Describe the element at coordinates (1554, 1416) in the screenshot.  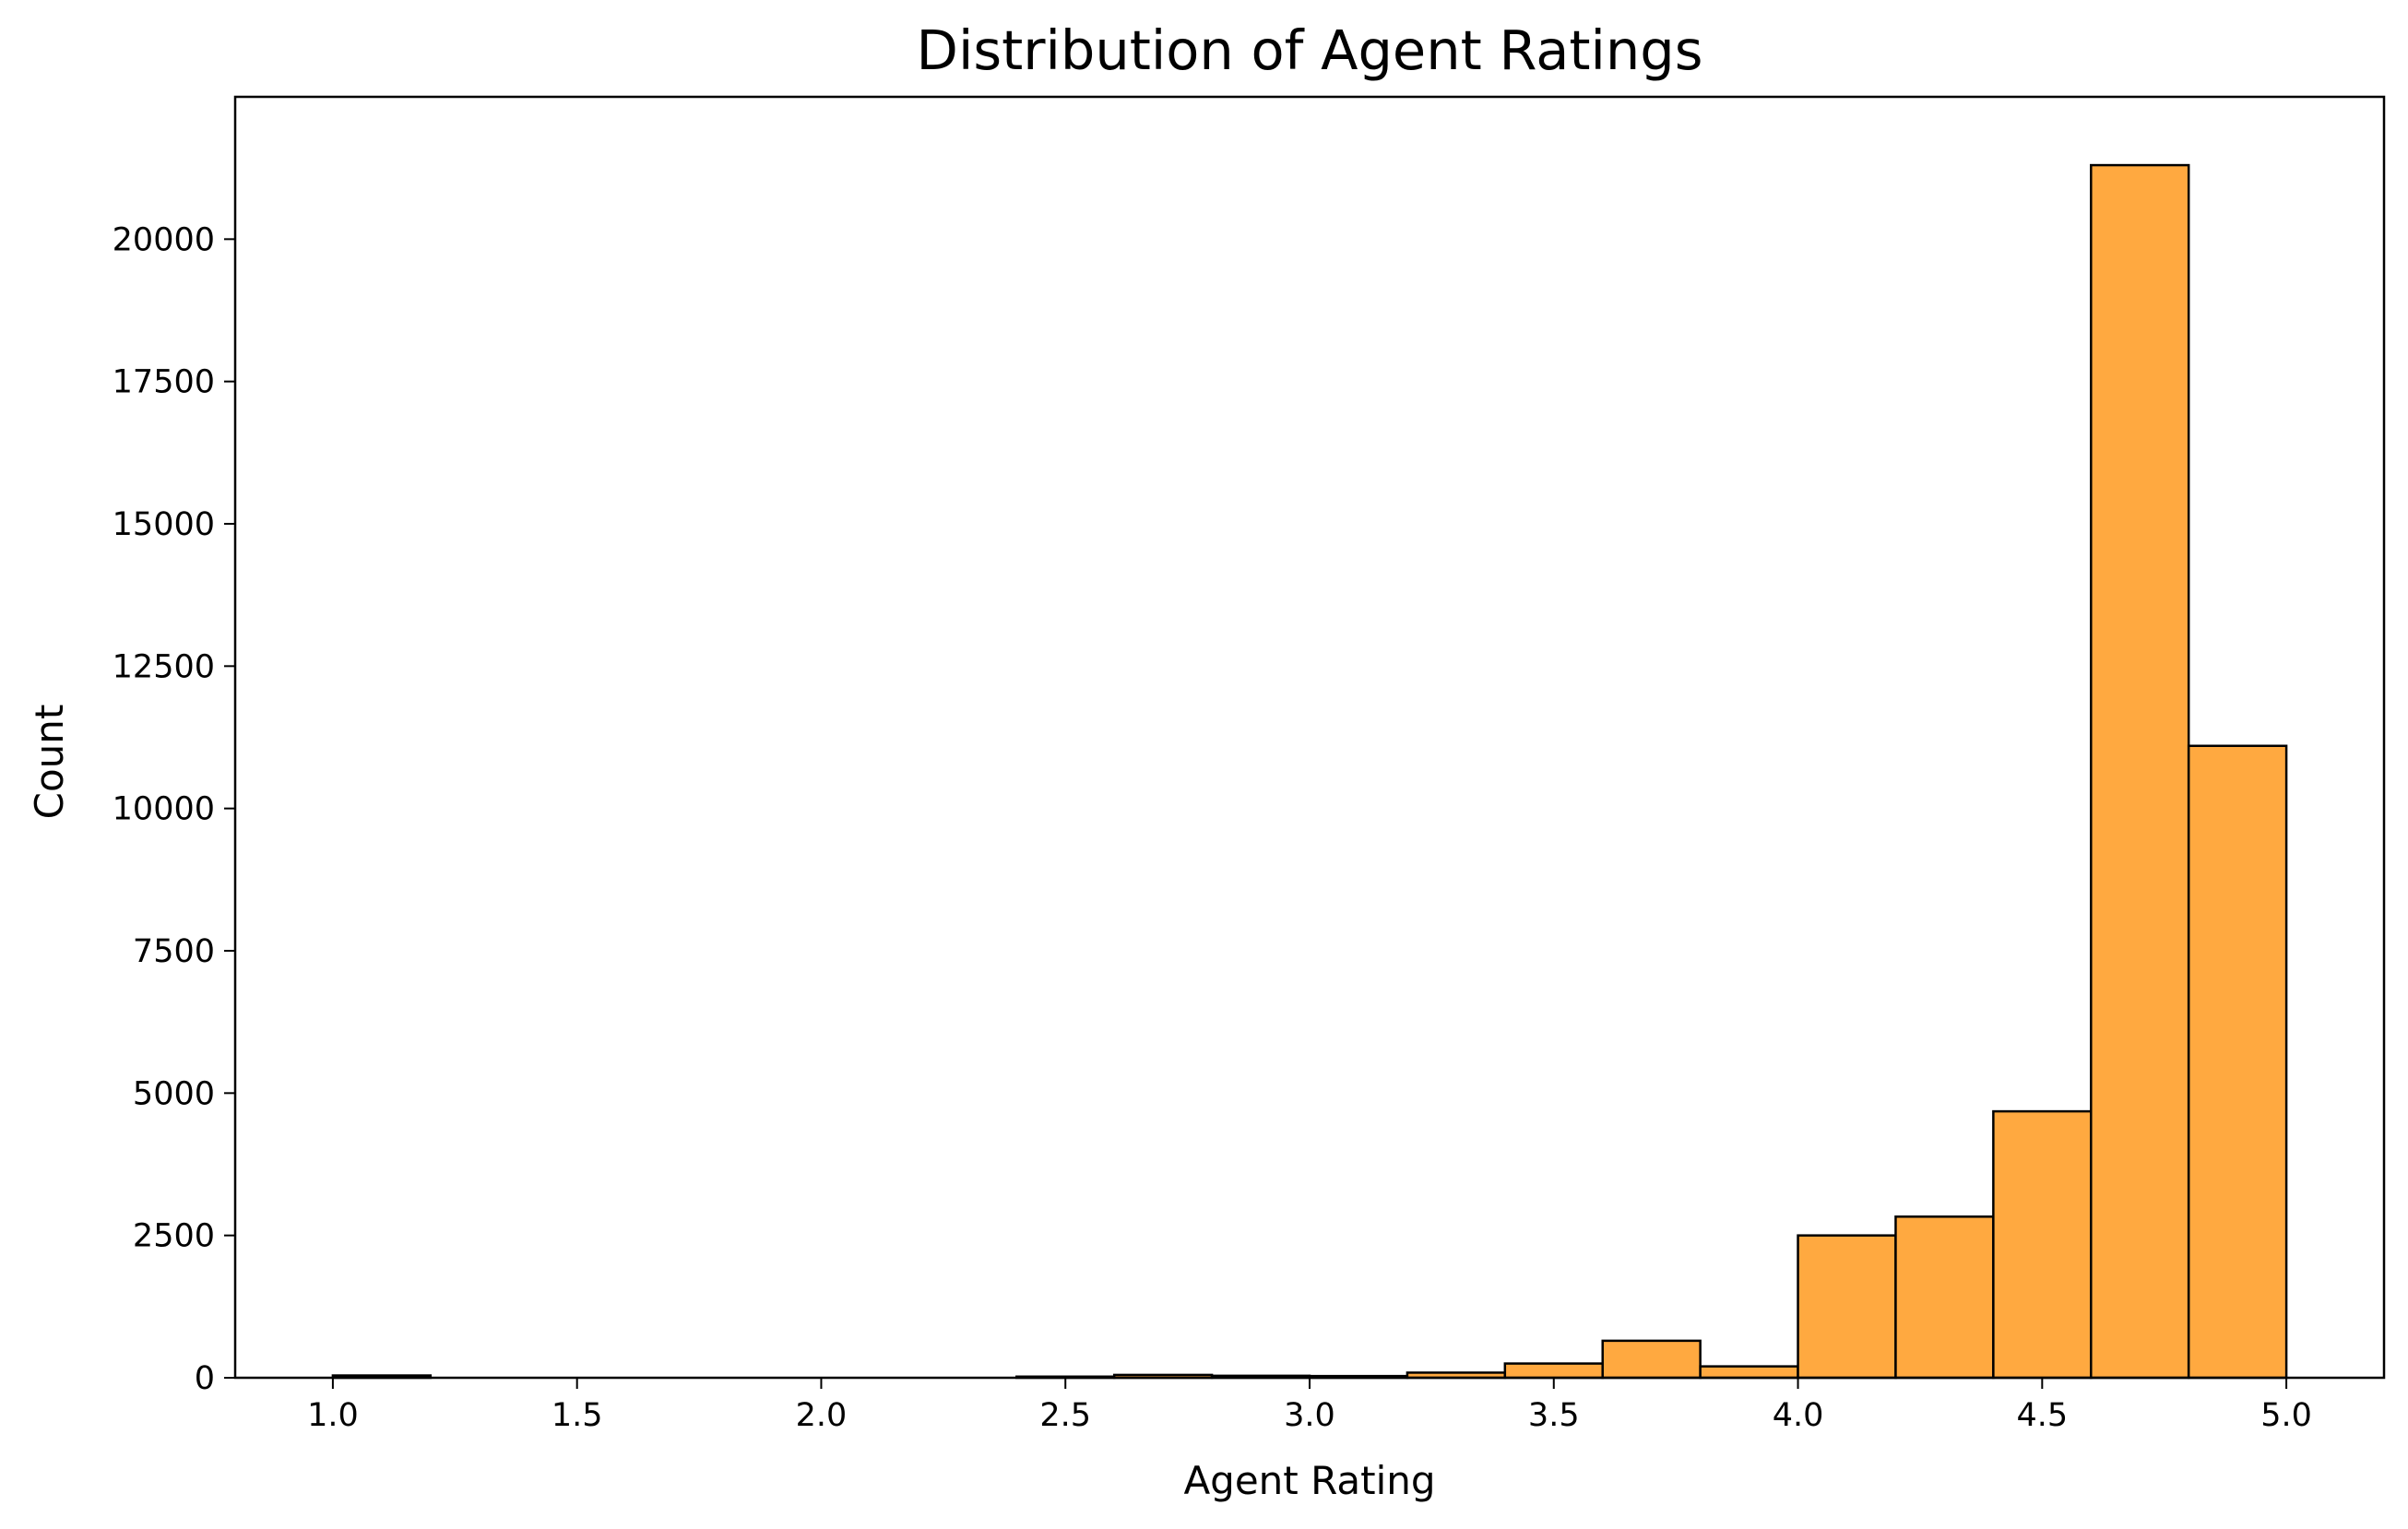
I see `x-tick-label: 3.5` at that location.